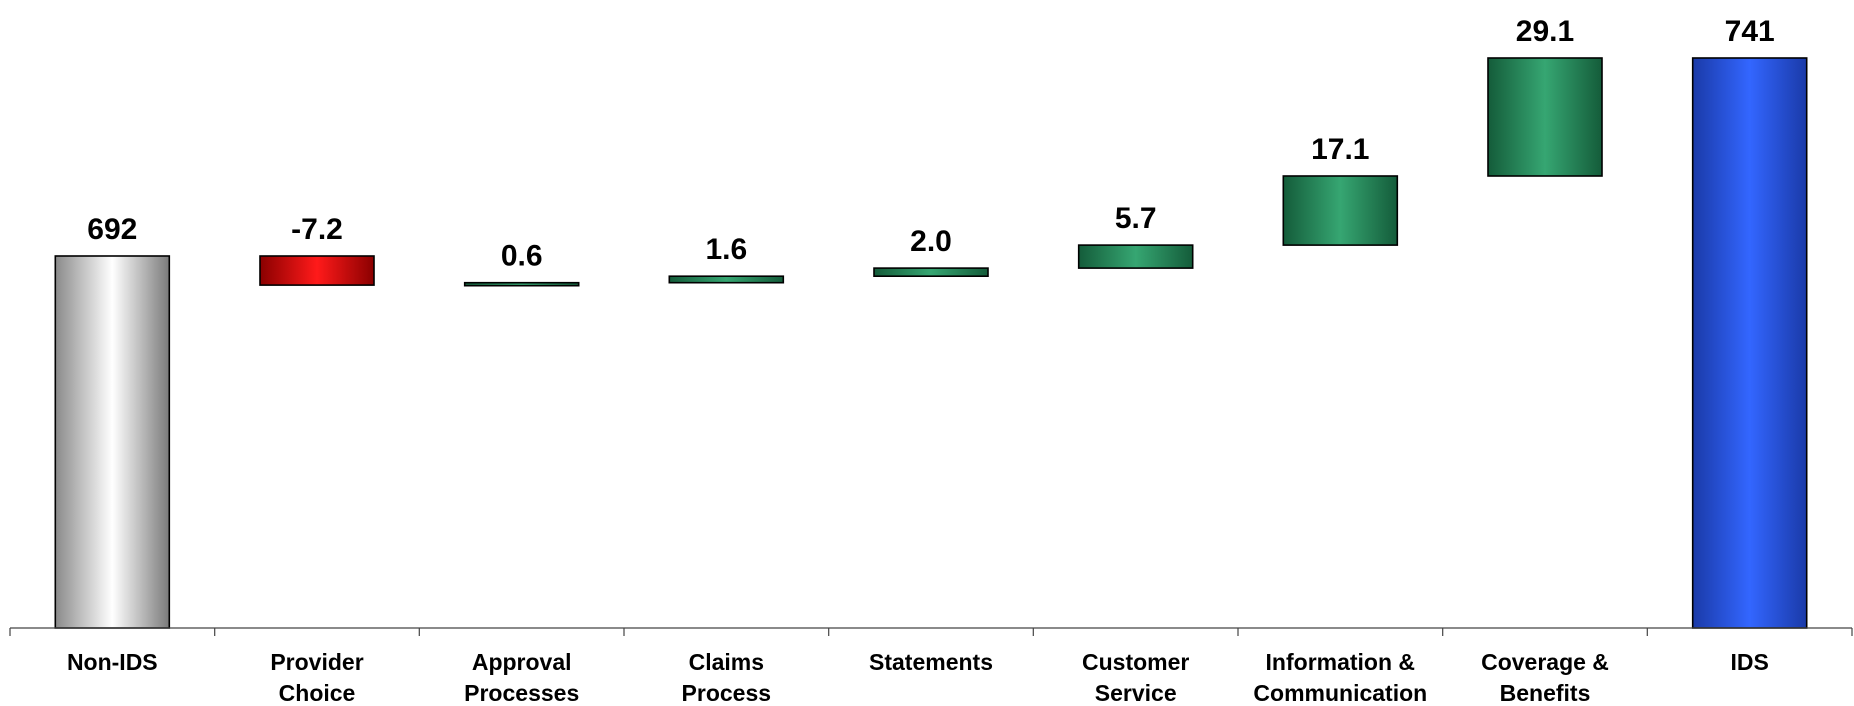 The image size is (1854, 706). What do you see at coordinates (726, 249) in the screenshot?
I see `data-label: 1.6` at bounding box center [726, 249].